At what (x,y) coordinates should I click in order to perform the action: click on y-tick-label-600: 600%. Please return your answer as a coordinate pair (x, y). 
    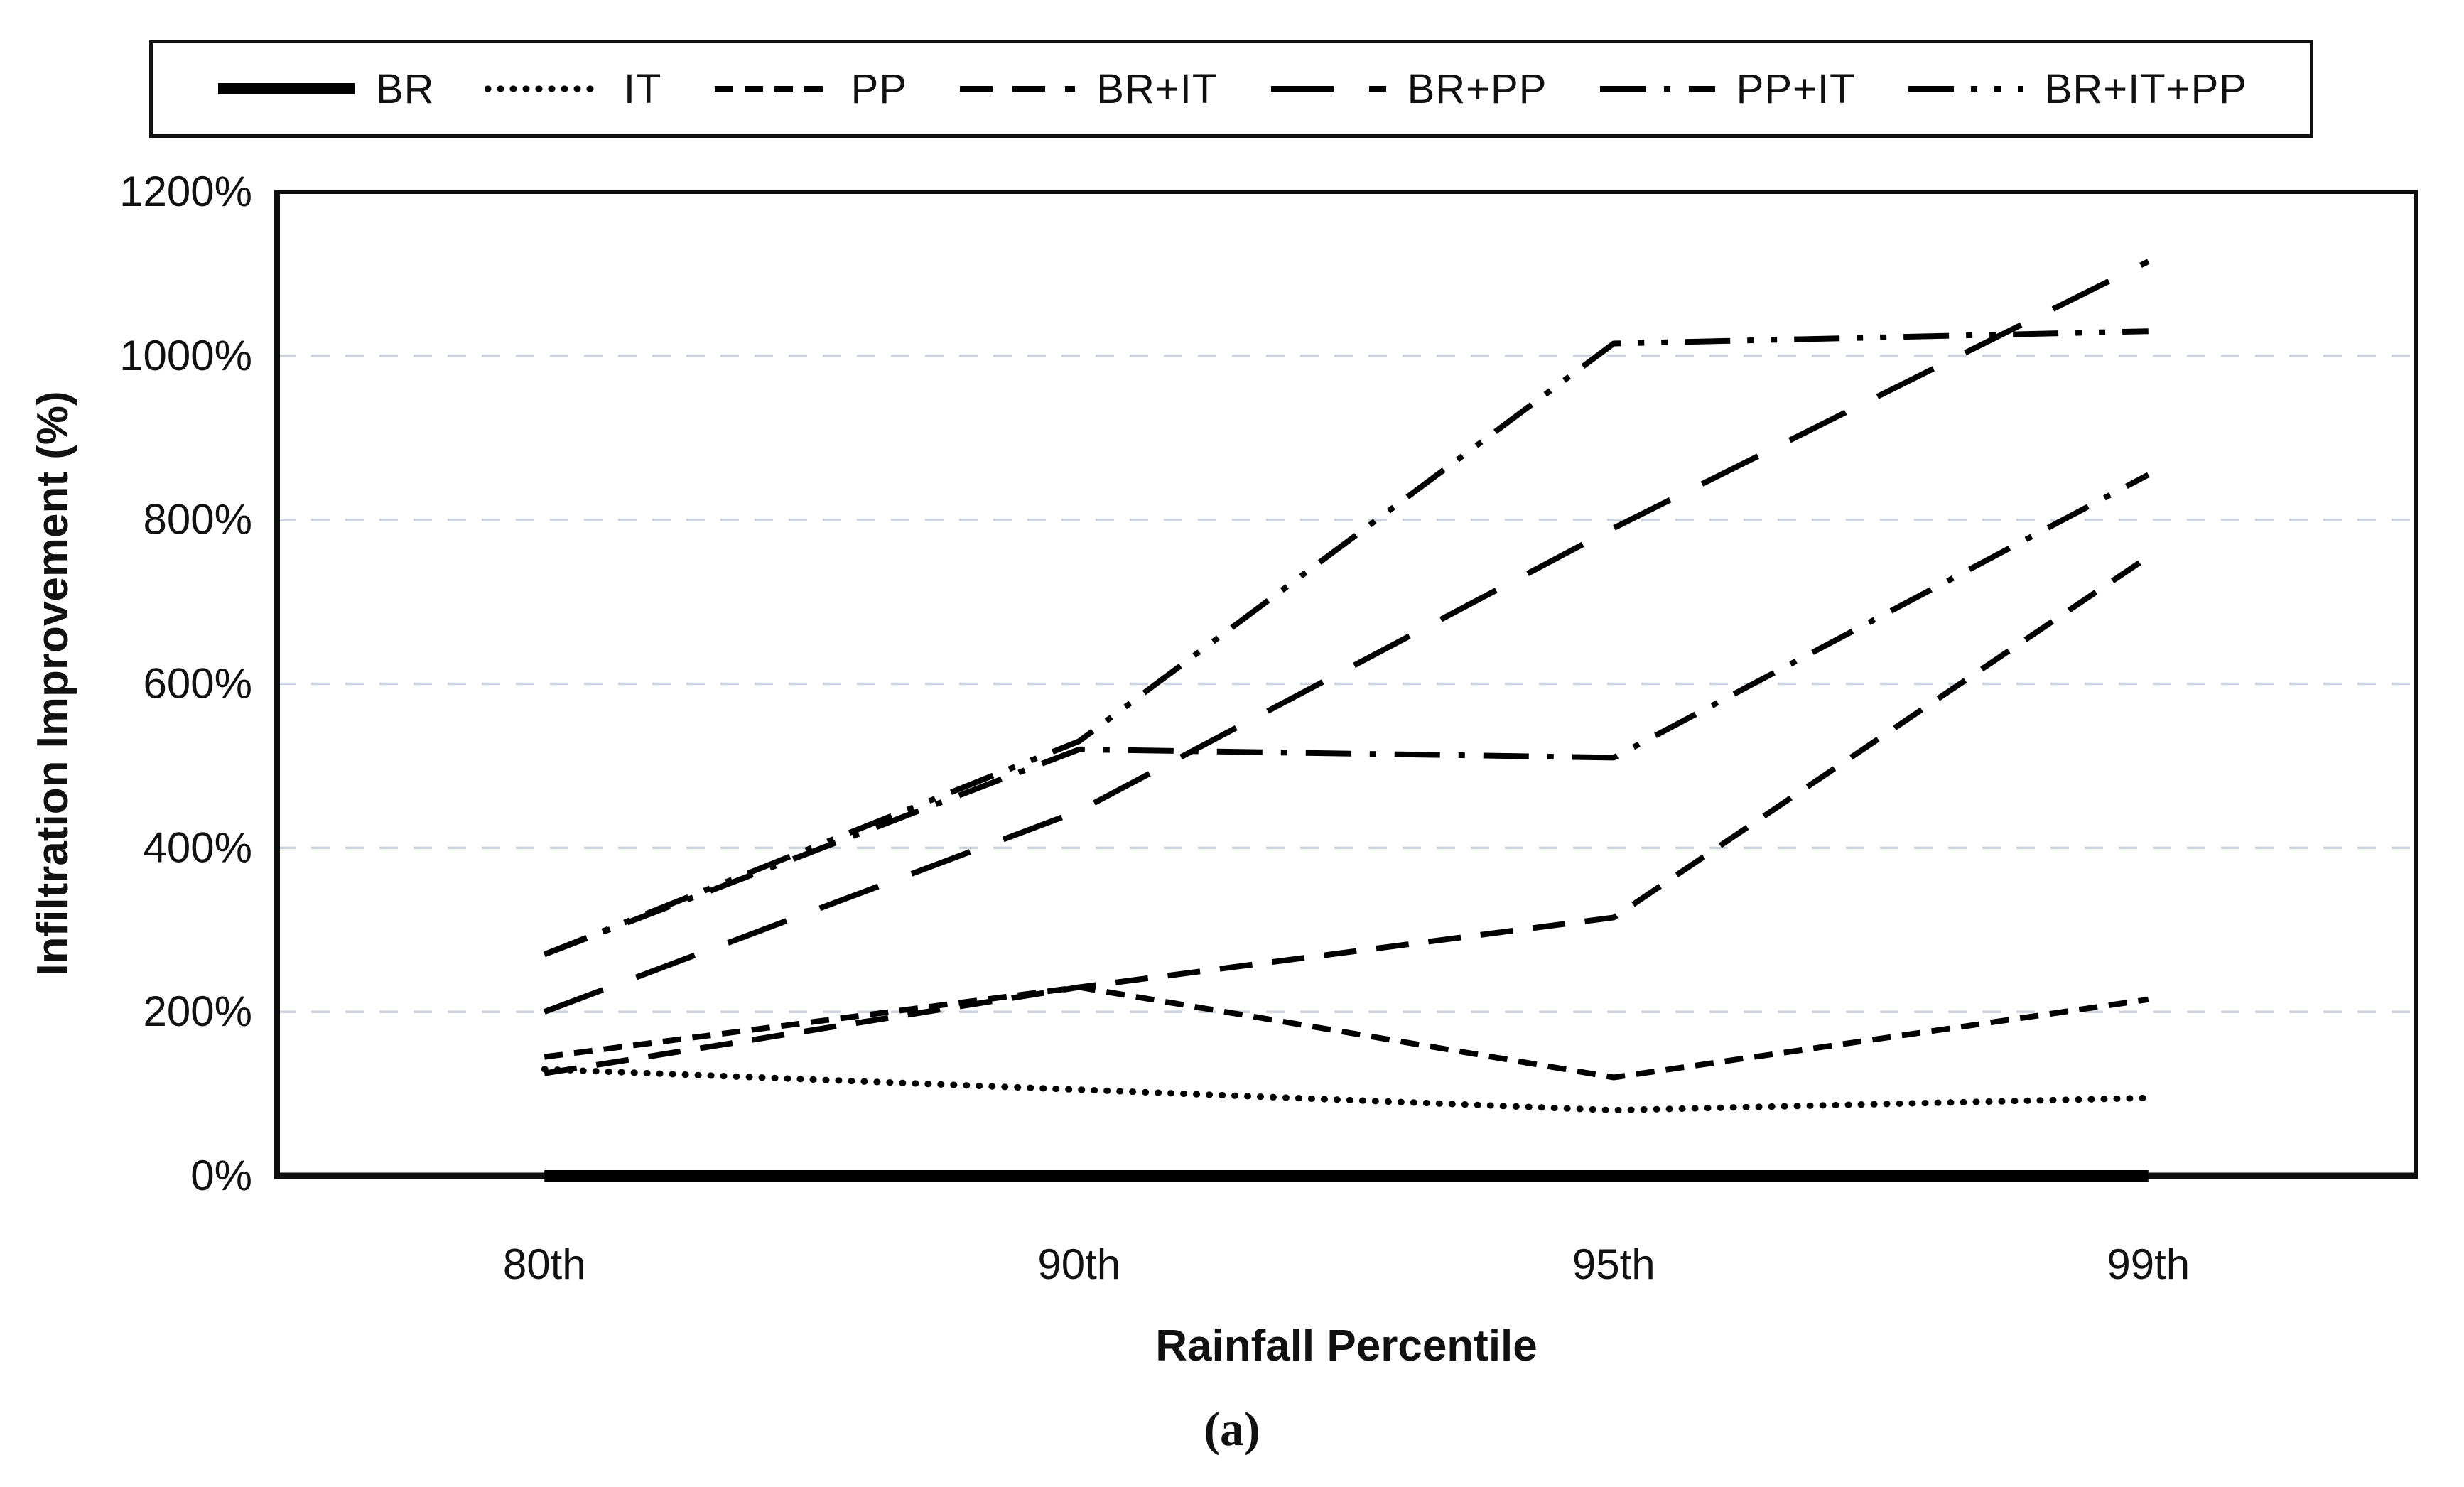
    Looking at the image, I should click on (198, 684).